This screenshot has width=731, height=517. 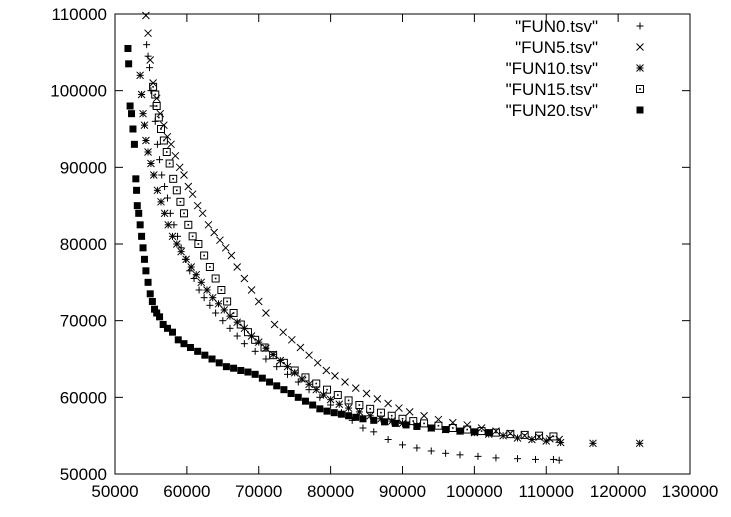 I want to click on y-tick-label: 80000, so click(x=83, y=244).